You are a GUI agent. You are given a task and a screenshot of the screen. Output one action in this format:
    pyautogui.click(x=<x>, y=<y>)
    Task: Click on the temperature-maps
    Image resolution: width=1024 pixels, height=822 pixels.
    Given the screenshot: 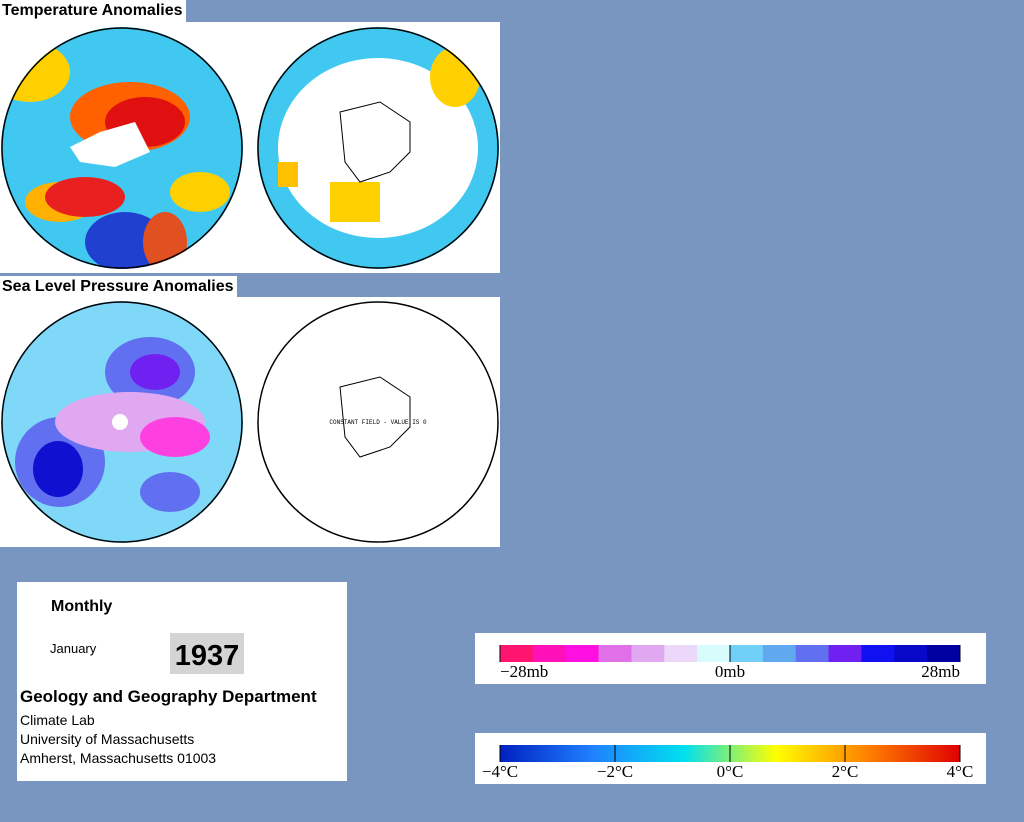 What is the action you would take?
    pyautogui.click(x=250, y=148)
    